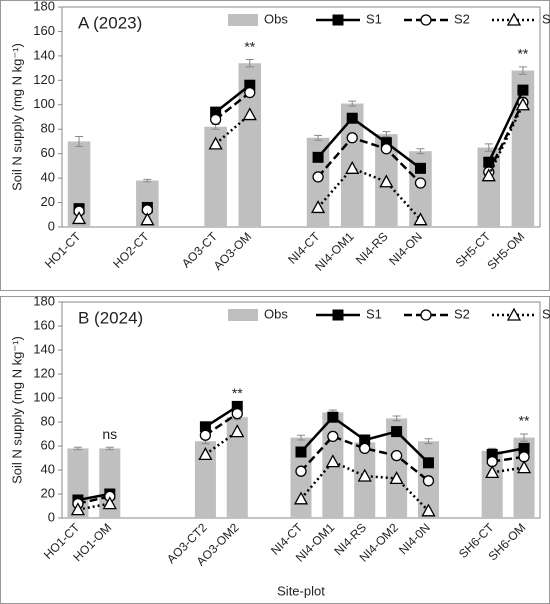 The width and height of the screenshot is (550, 604). What do you see at coordinates (546, 313) in the screenshot?
I see `legend-label: S3` at bounding box center [546, 313].